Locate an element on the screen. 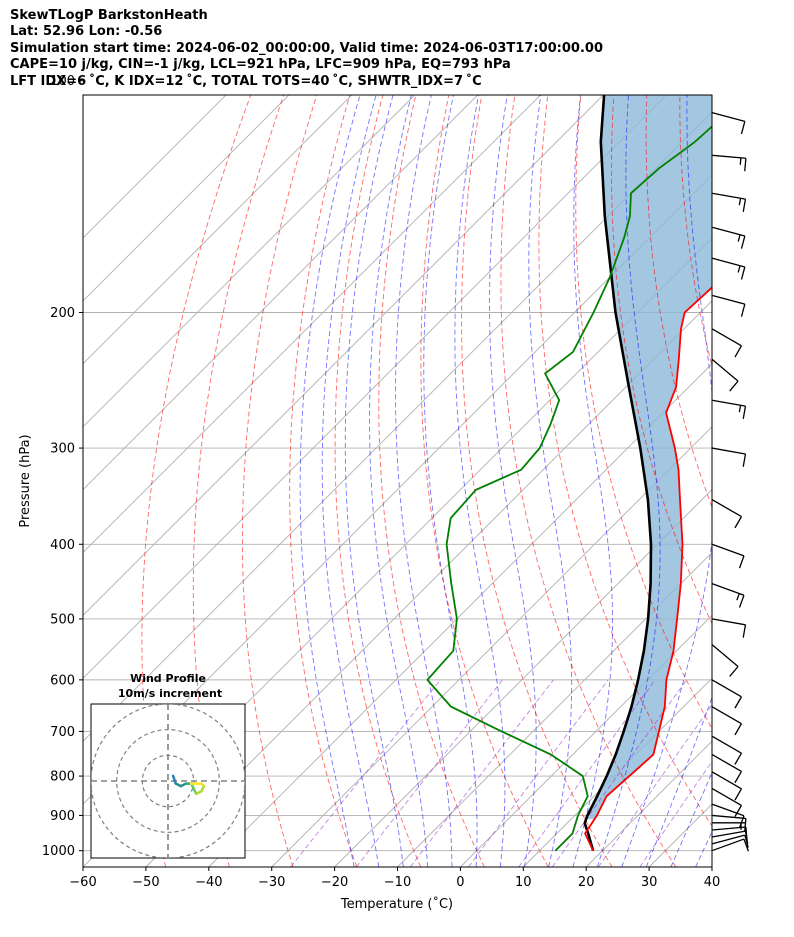 This screenshot has width=794, height=937. y-tick-label: 900 is located at coordinates (62, 816).